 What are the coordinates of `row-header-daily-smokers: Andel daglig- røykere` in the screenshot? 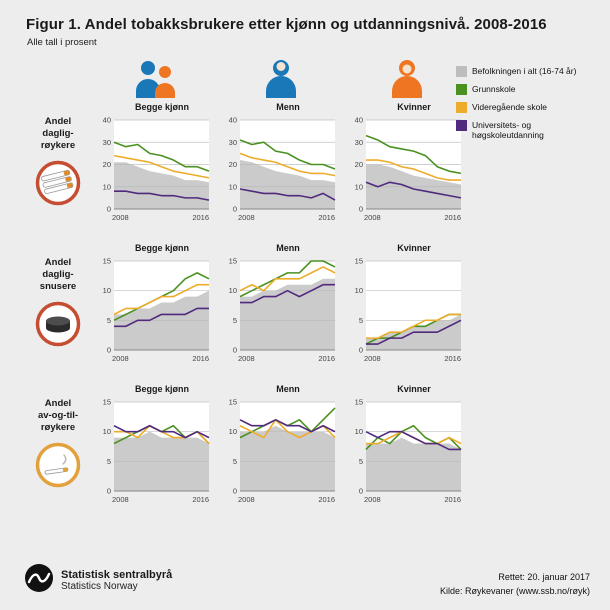 It's located at (58, 162).